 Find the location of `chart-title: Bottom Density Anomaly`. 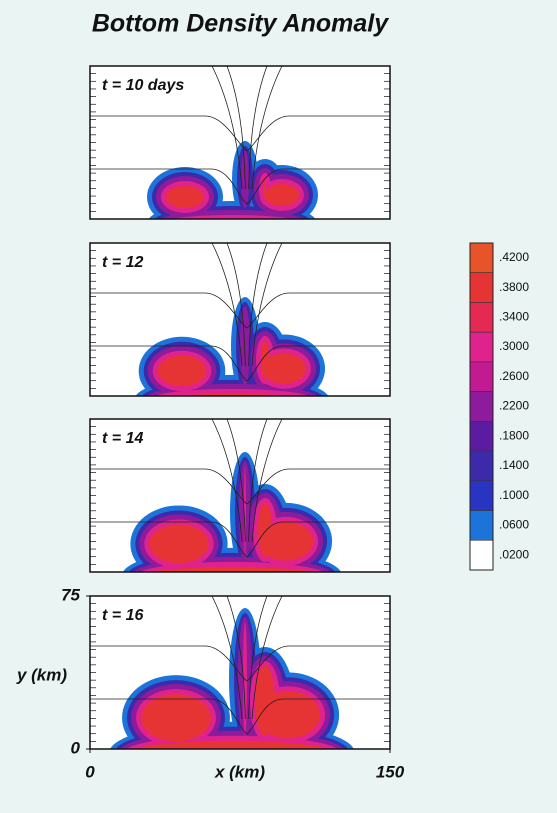

chart-title: Bottom Density Anomaly is located at coordinates (240, 24).